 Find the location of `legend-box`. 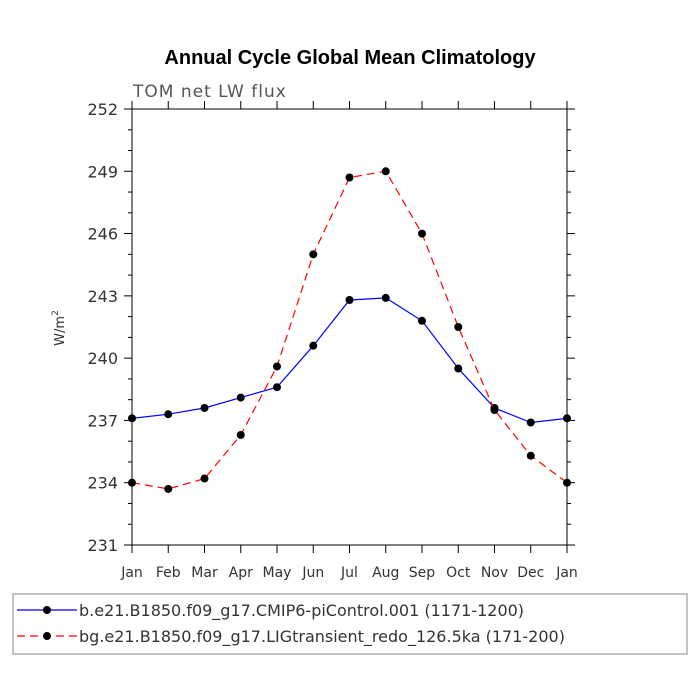

legend-box is located at coordinates (350, 624).